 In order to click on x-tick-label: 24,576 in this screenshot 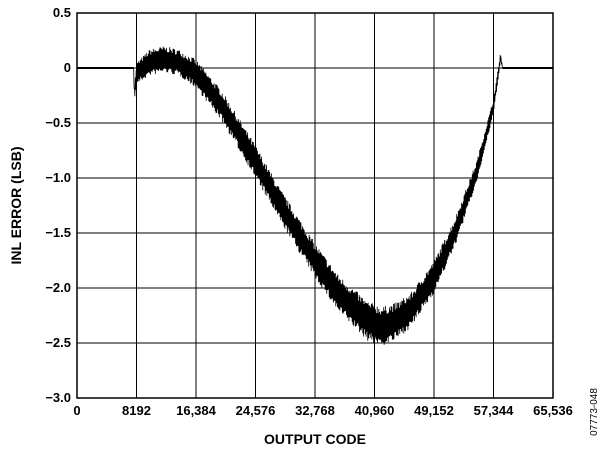, I will do `click(256, 410)`.